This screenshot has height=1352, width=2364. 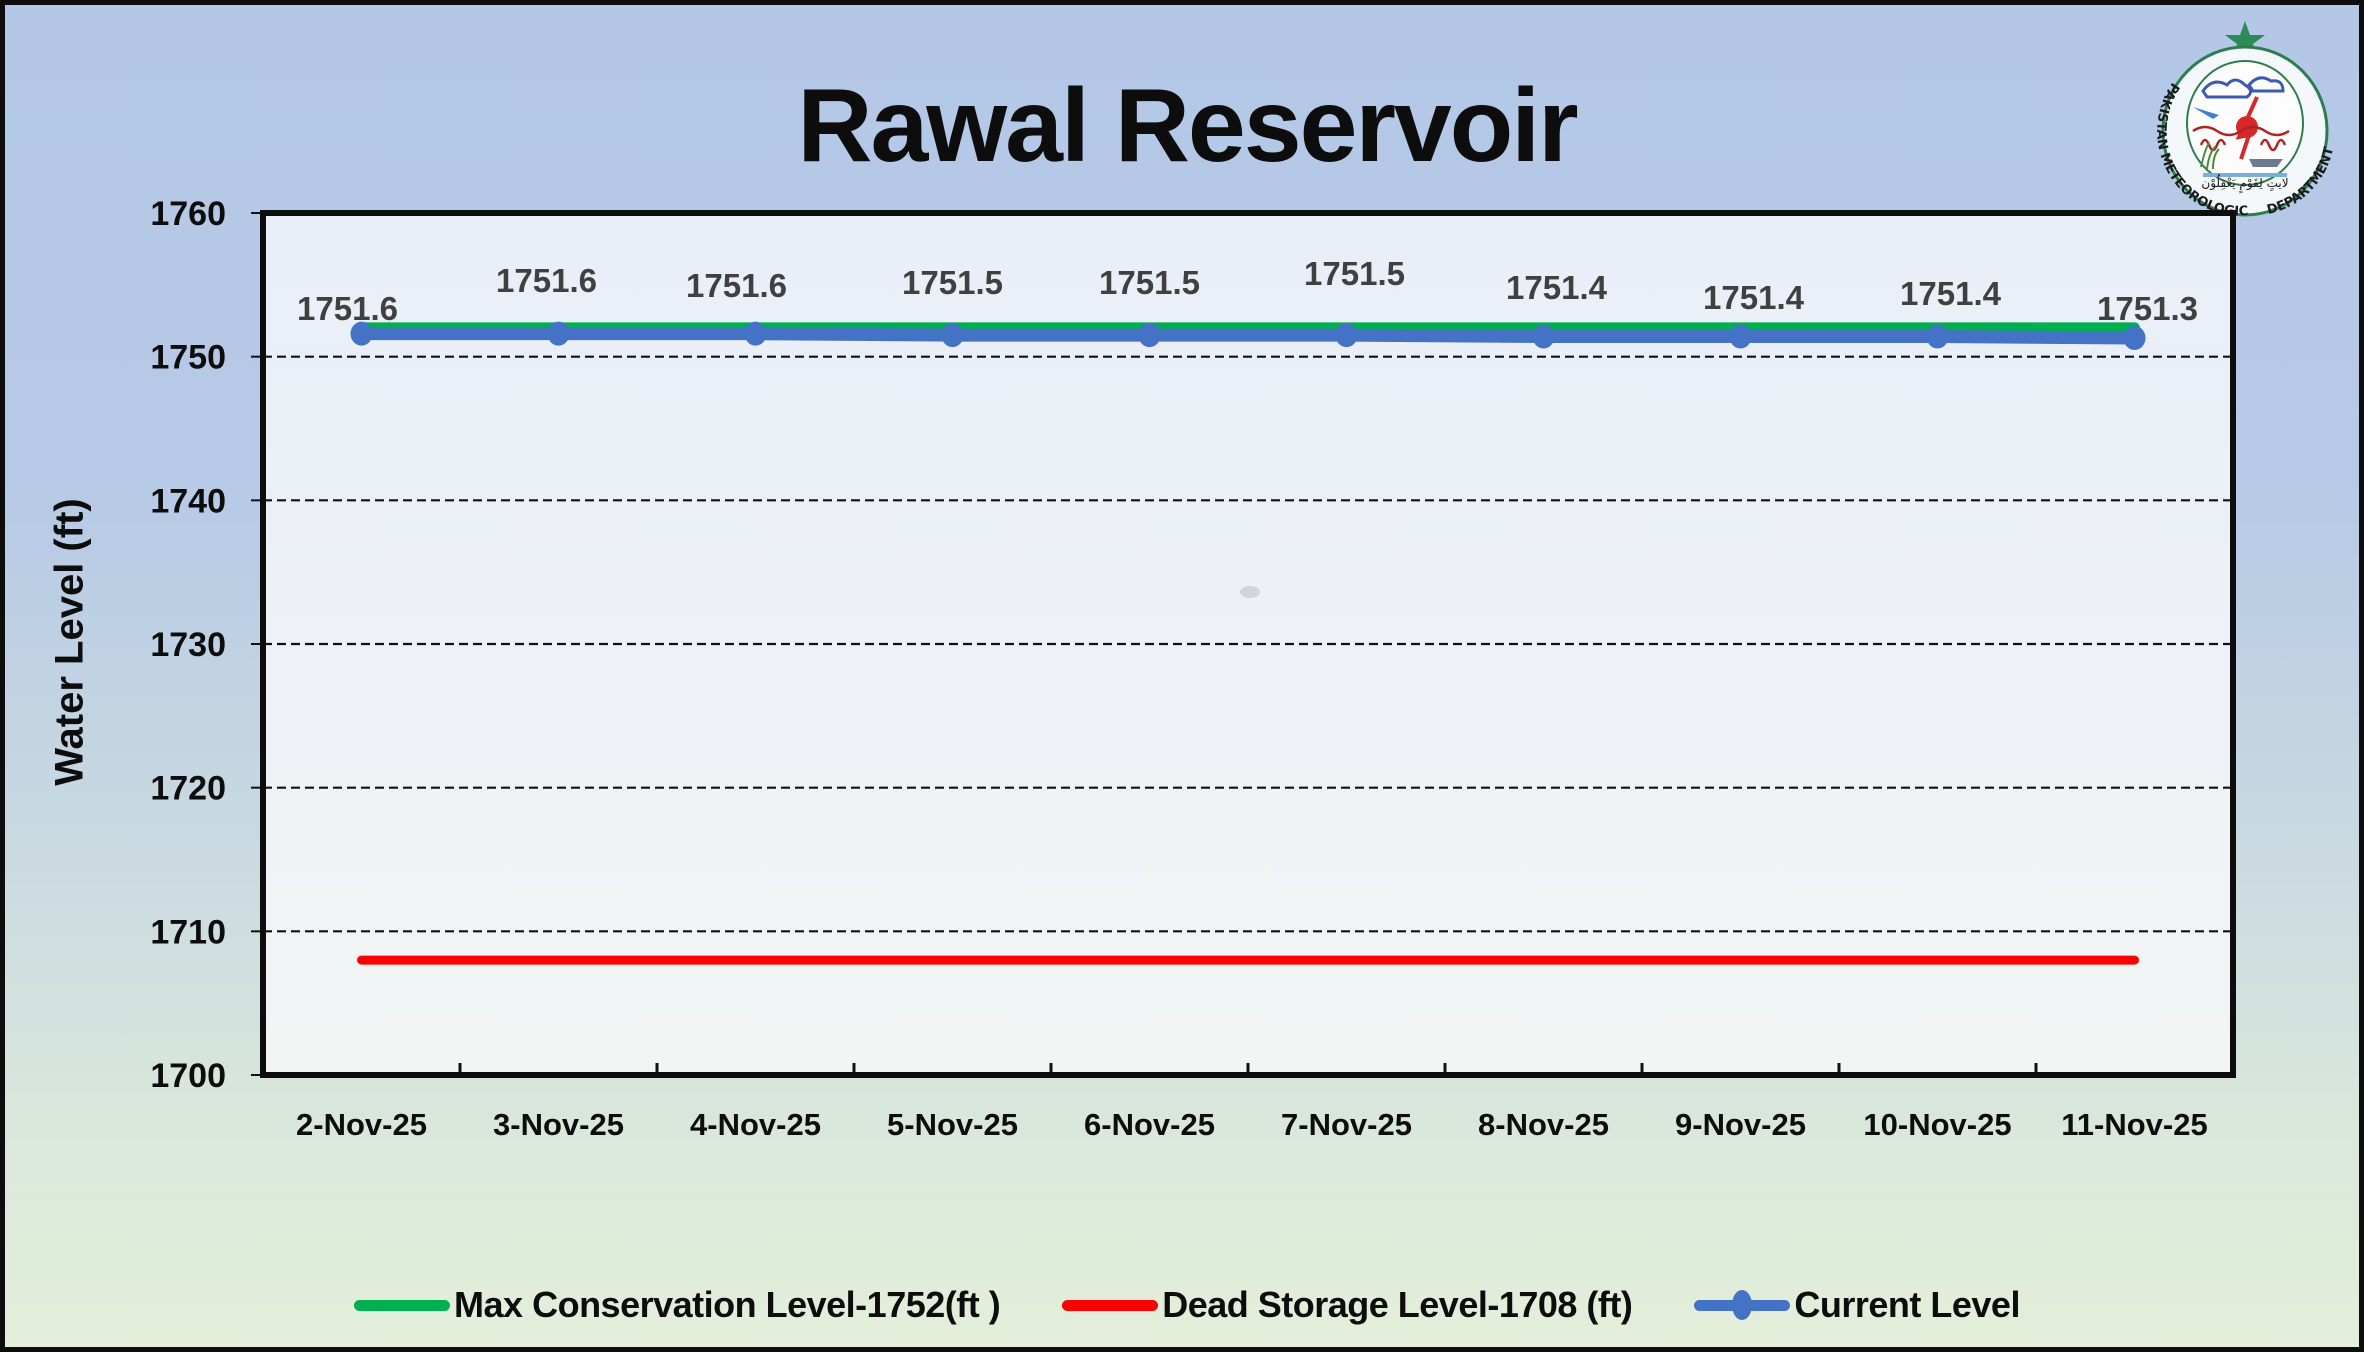 I want to click on smudge-artifact, so click(x=1250, y=592).